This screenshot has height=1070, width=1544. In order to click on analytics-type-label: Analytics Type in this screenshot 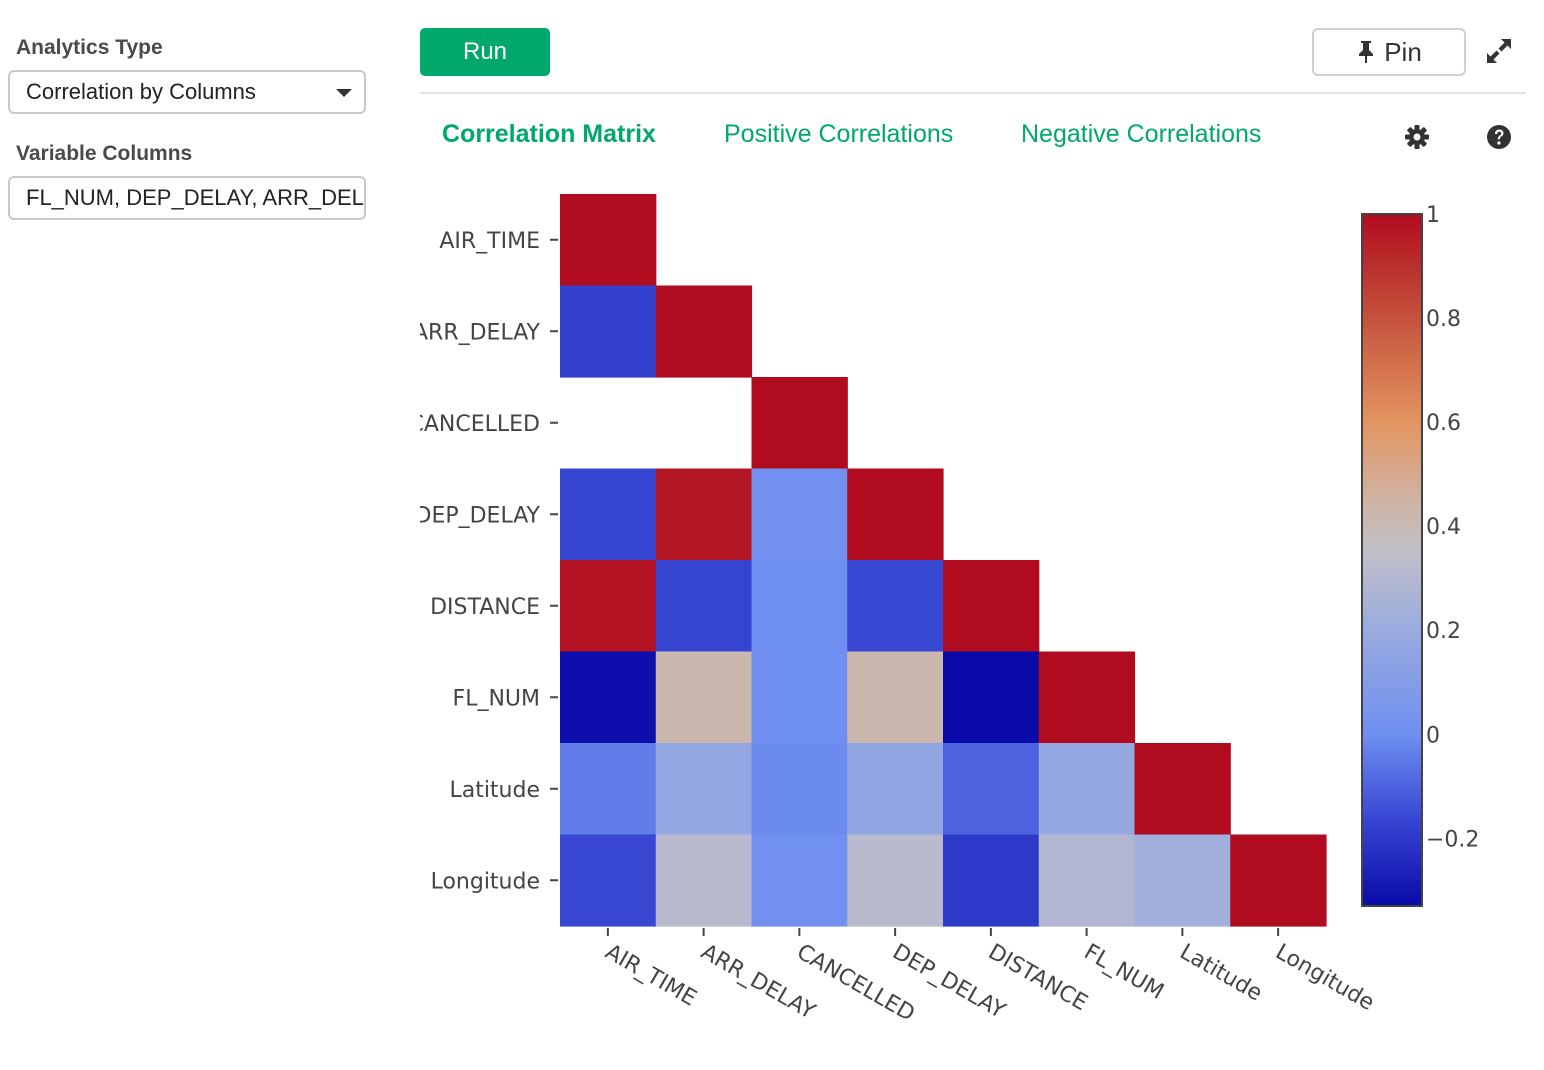, I will do `click(89, 47)`.